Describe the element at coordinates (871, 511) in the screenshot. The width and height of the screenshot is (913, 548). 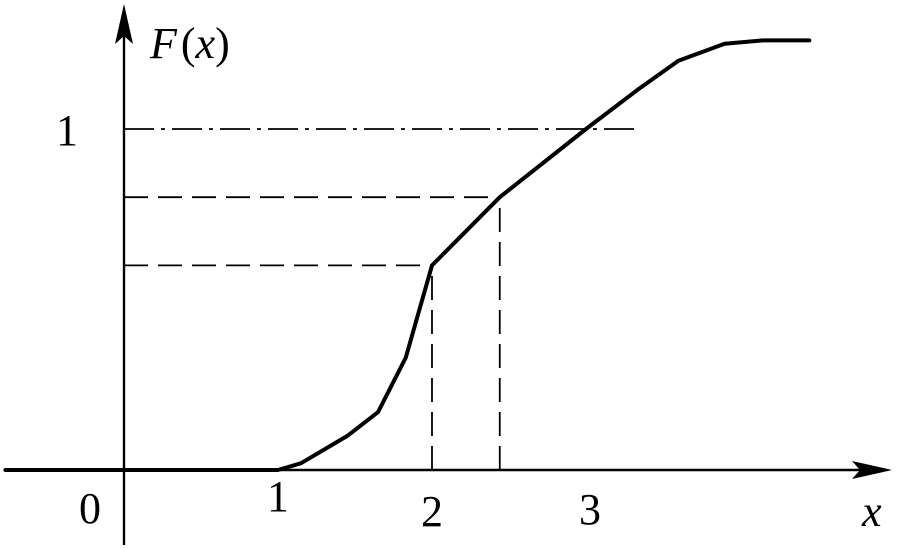
I see `x-axis-label: x` at that location.